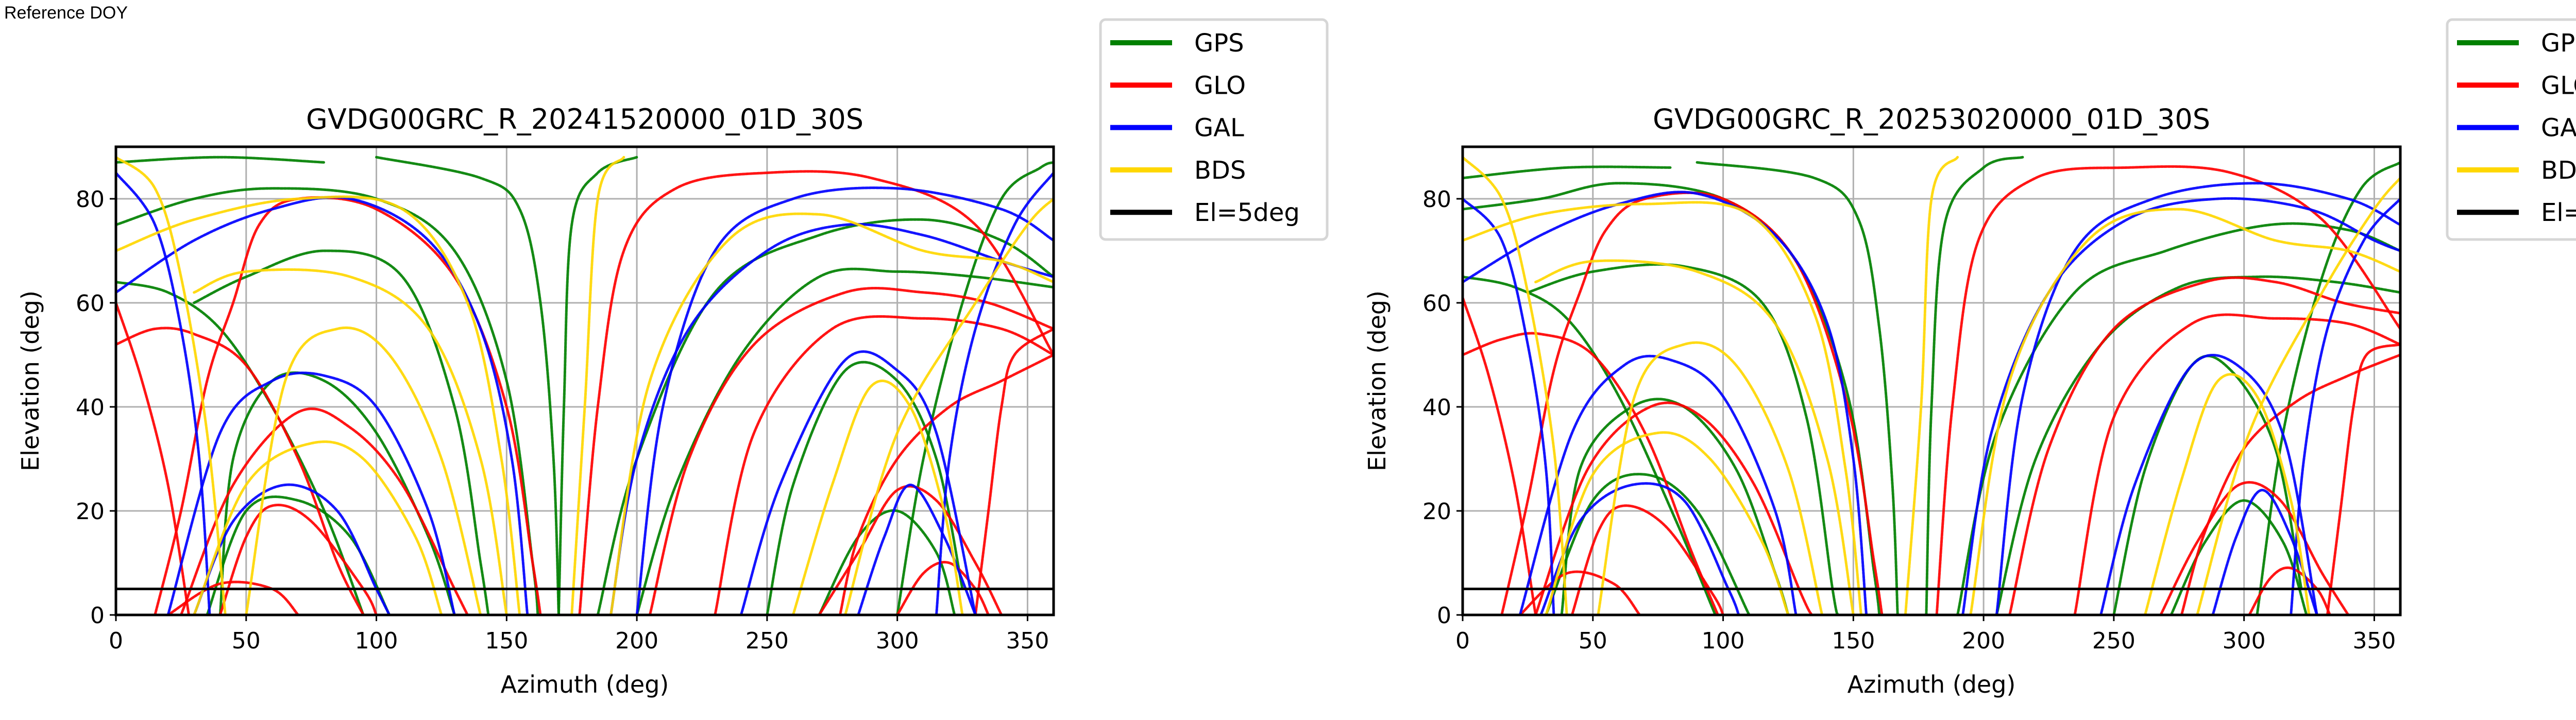 The height and width of the screenshot is (720, 2576). Describe the element at coordinates (584, 119) in the screenshot. I see `chart-title: GVDG00GRC_R_20241520000_01D_30S` at that location.